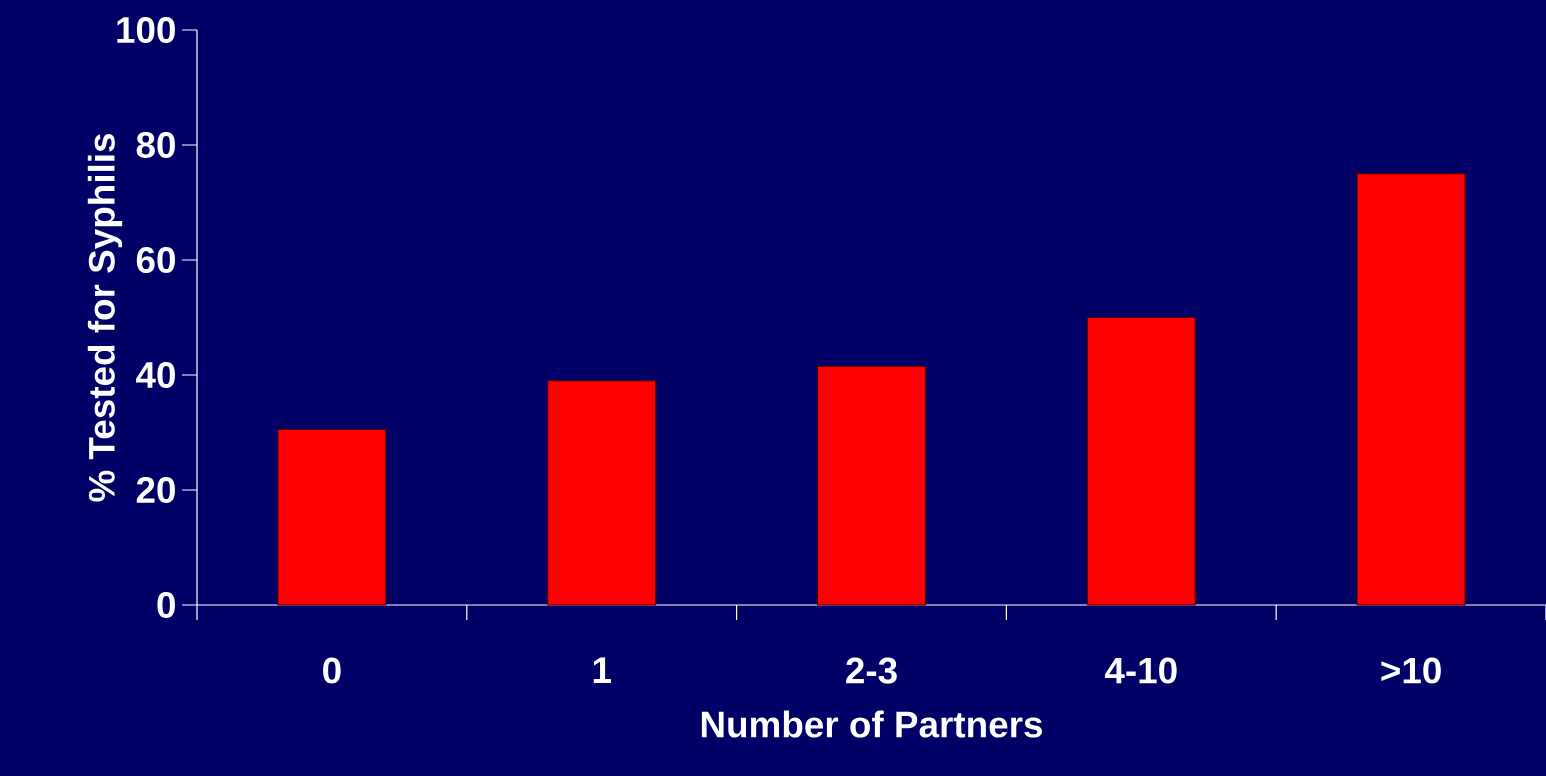 This screenshot has height=776, width=1546. Describe the element at coordinates (1140, 670) in the screenshot. I see `x-tick-label: 4-10` at that location.